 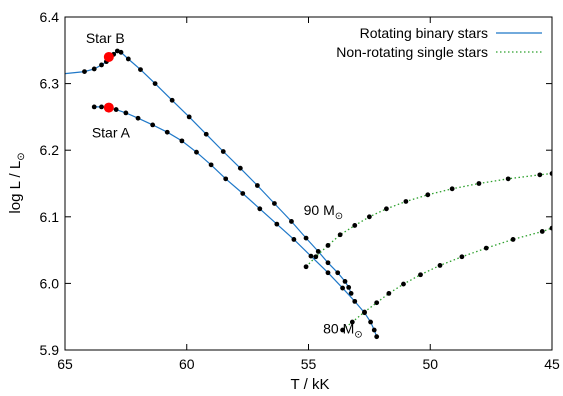 What do you see at coordinates (187, 364) in the screenshot?
I see `x-tick-label: 60` at bounding box center [187, 364].